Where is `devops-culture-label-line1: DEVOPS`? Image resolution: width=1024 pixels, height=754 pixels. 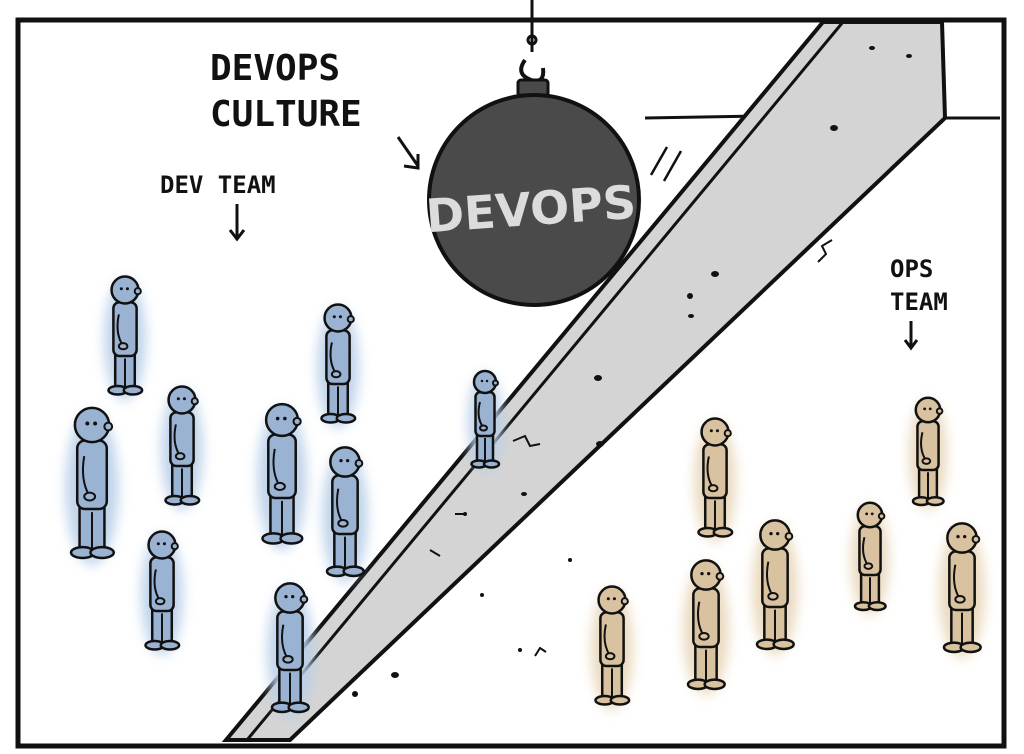 devops-culture-label-line1: DEVOPS is located at coordinates (275, 68).